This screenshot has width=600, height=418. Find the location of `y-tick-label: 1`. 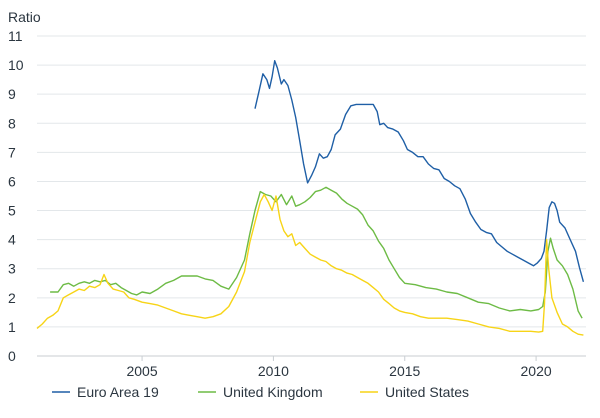

y-tick-label: 1 is located at coordinates (12, 327).